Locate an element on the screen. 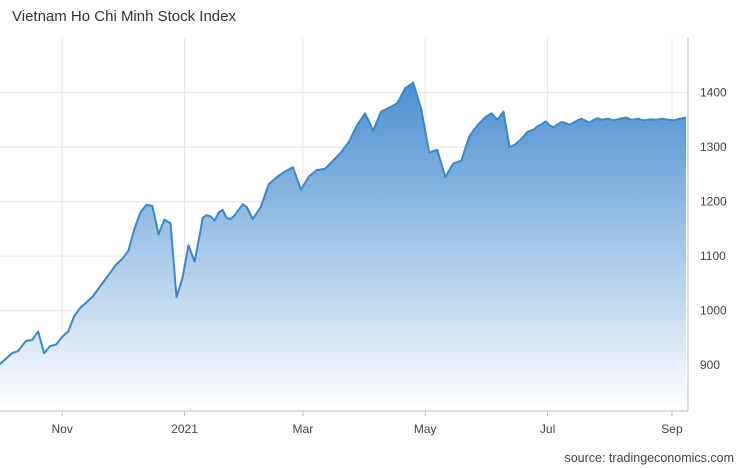  y-tick-label: 900 is located at coordinates (710, 365).